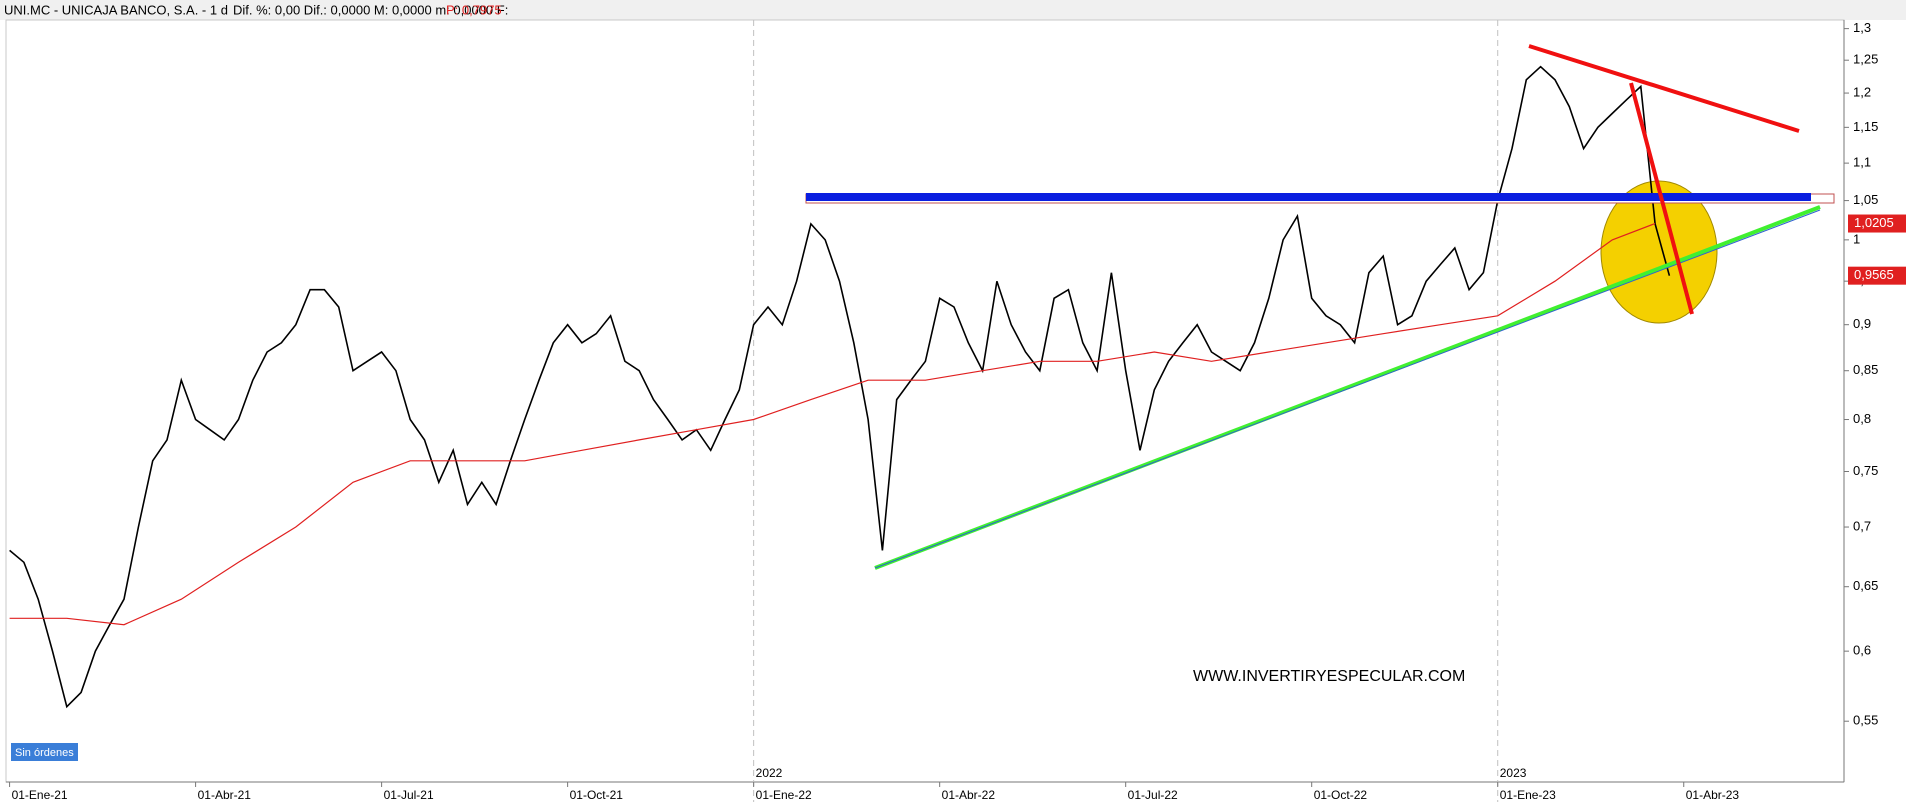 This screenshot has height=806, width=1906. Describe the element at coordinates (1661, 198) in the screenshot. I see `steep-downtrend-line` at that location.